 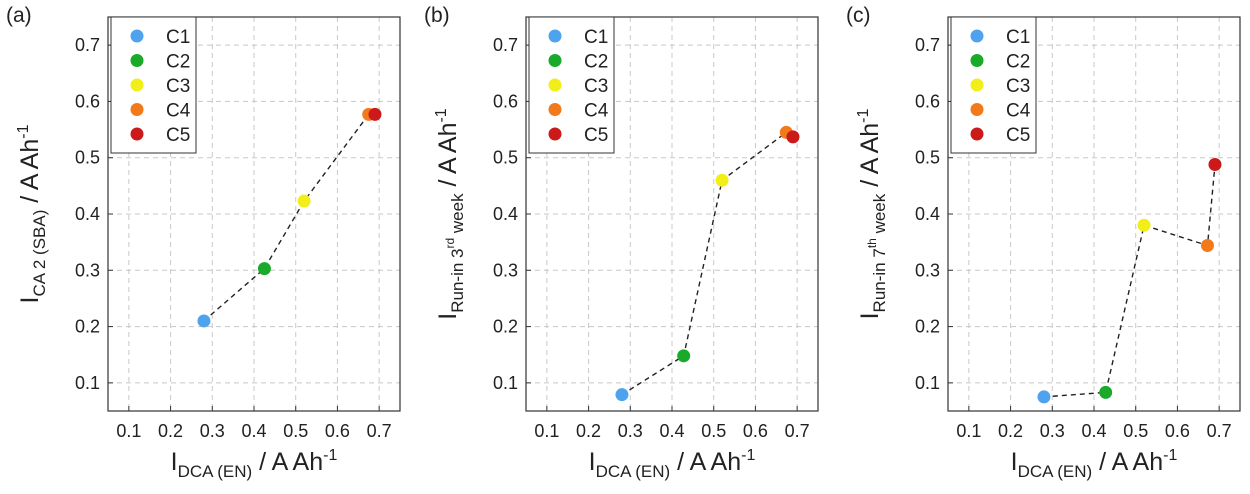 I want to click on y-axis-label-unit: / A Ah, so click(x=30, y=174).